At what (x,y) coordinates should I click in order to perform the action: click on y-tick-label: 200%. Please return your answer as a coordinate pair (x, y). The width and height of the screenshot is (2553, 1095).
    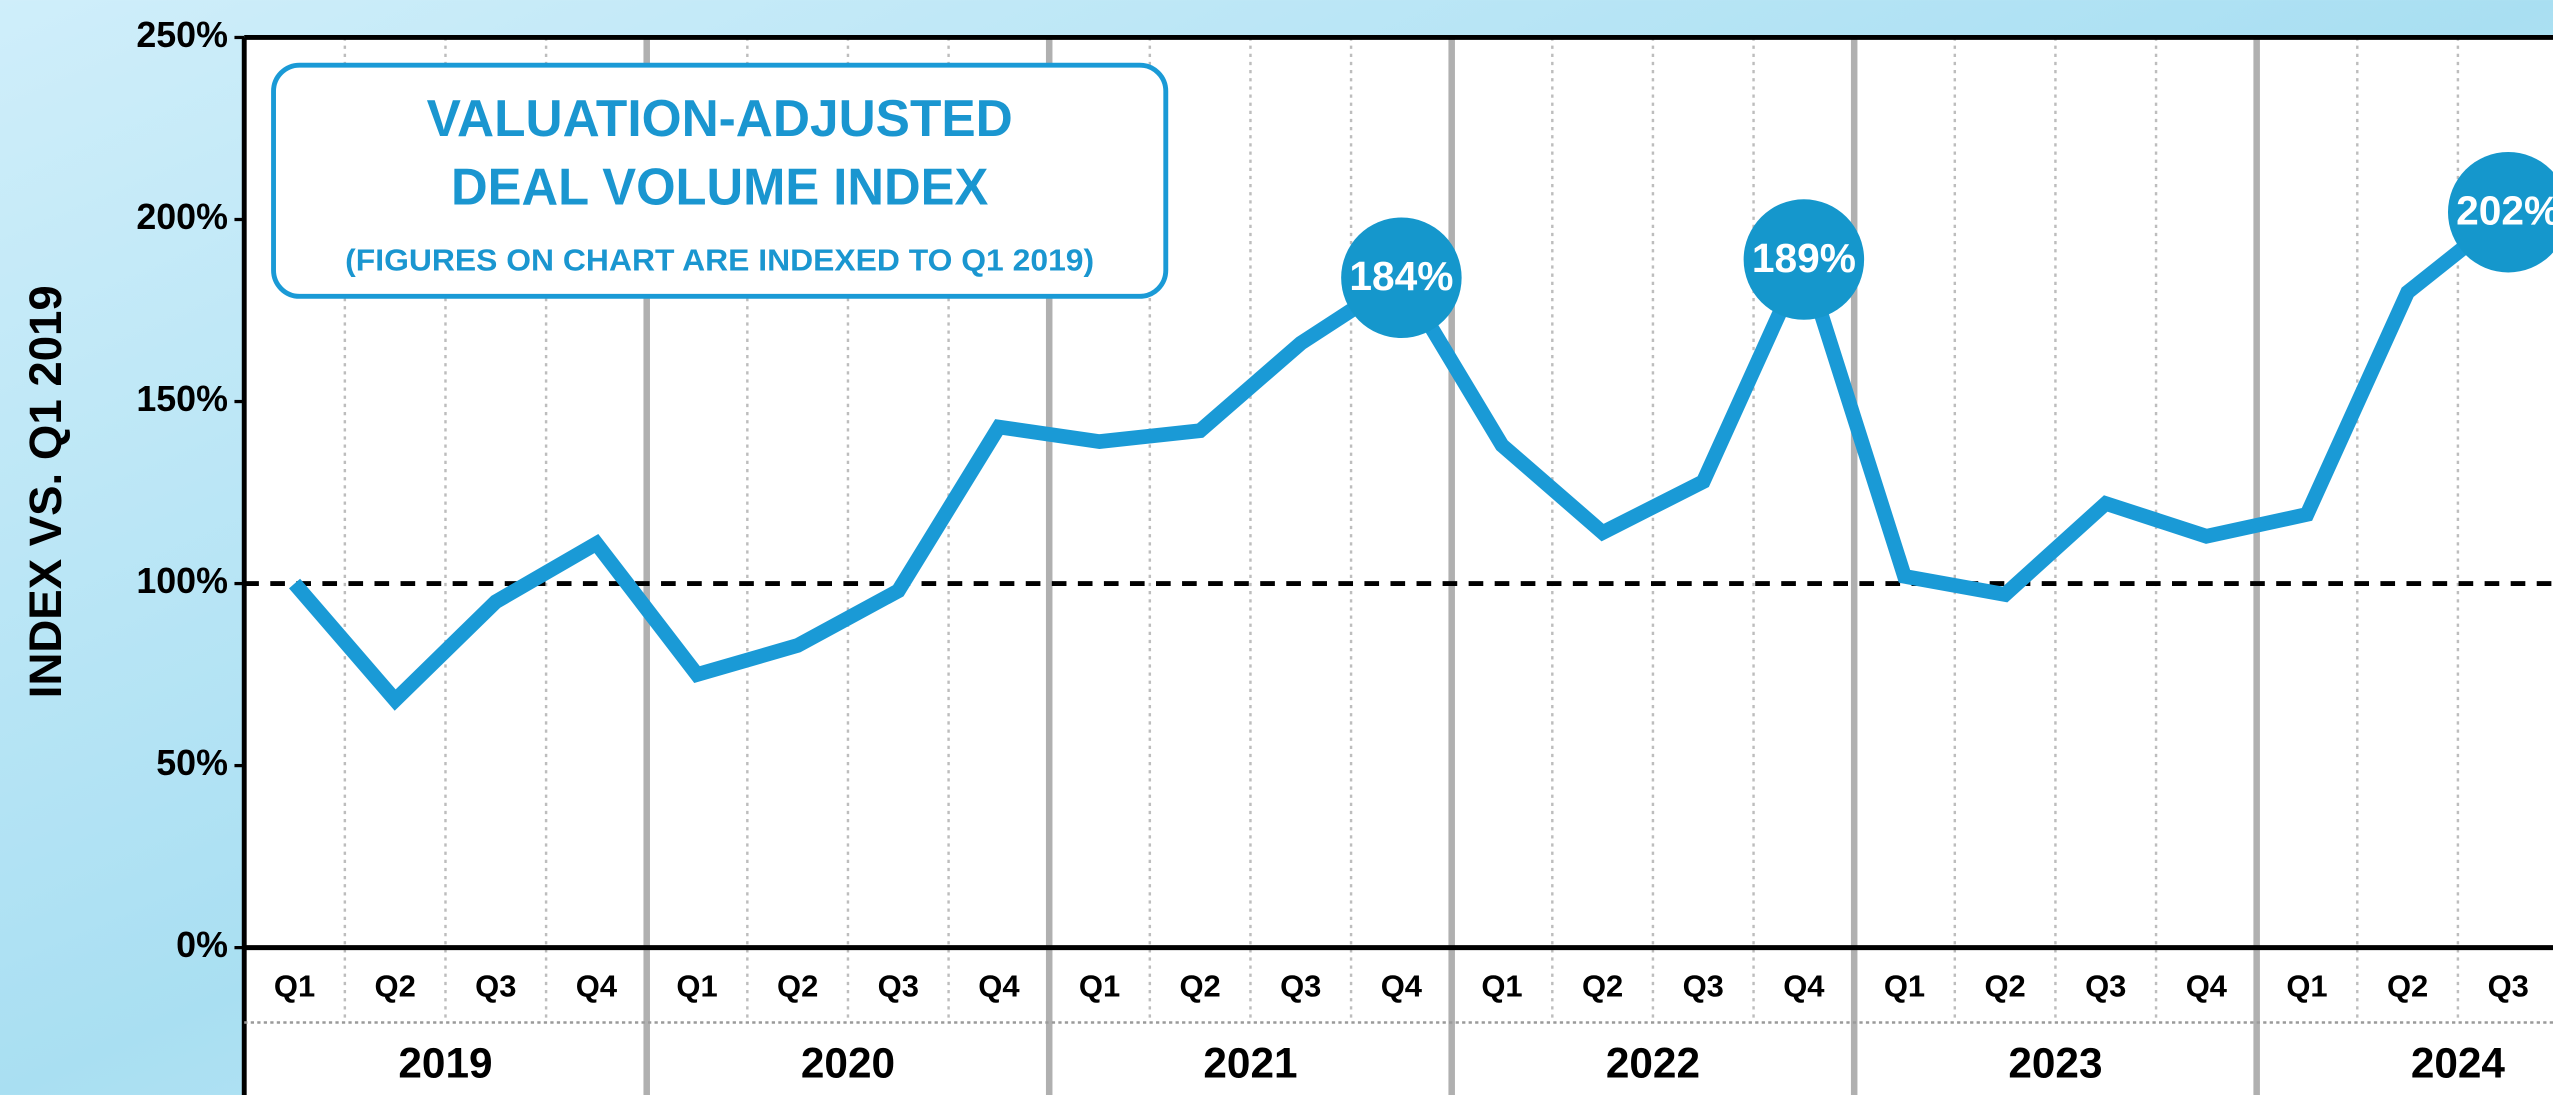
    Looking at the image, I should click on (182, 217).